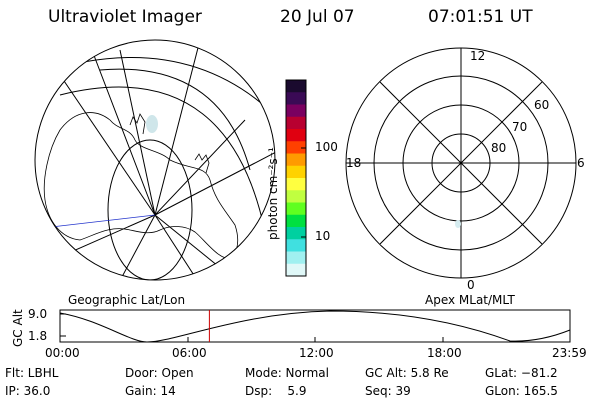  Describe the element at coordinates (273, 193) in the screenshot. I see `colorbar-unit-label: photon cm⁻²s⁻¹` at that location.